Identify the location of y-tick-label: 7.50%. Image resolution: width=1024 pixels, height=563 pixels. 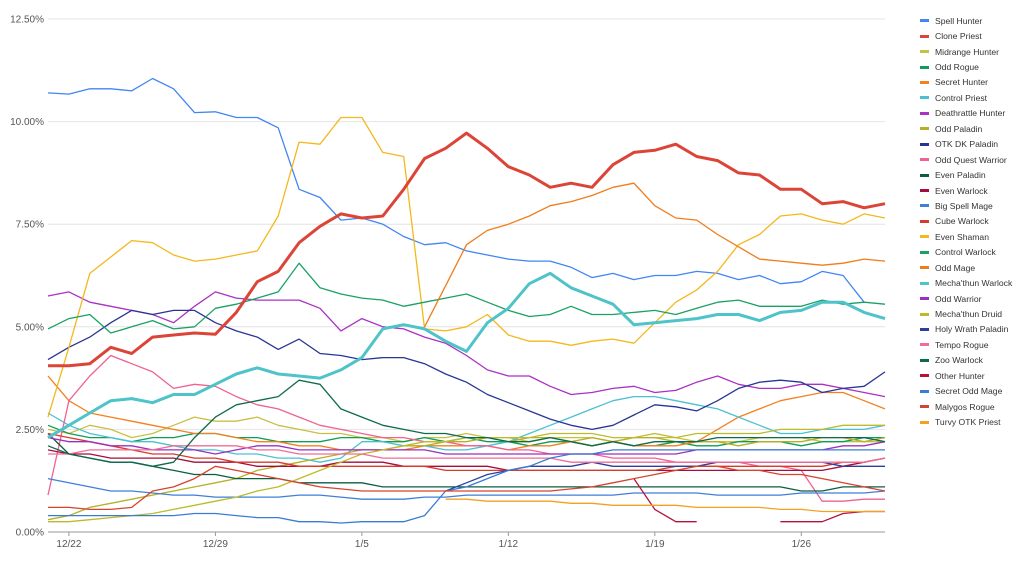
(30, 225).